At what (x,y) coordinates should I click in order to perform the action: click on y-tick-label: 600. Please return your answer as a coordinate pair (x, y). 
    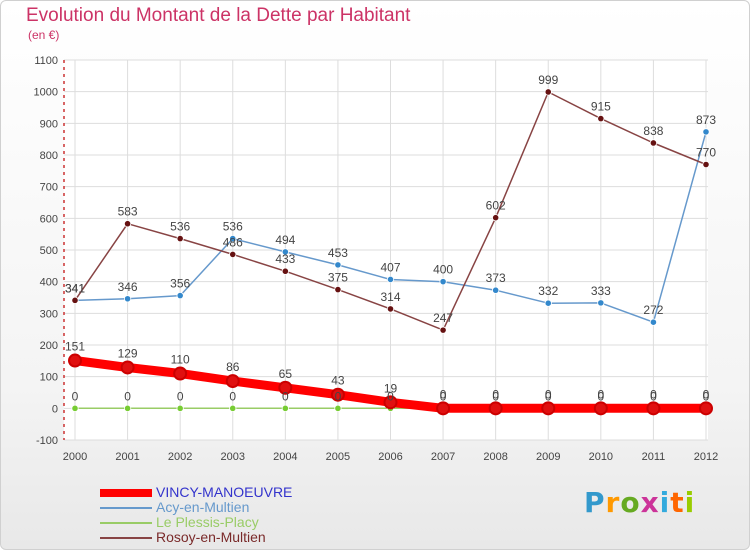
    Looking at the image, I should click on (49, 219).